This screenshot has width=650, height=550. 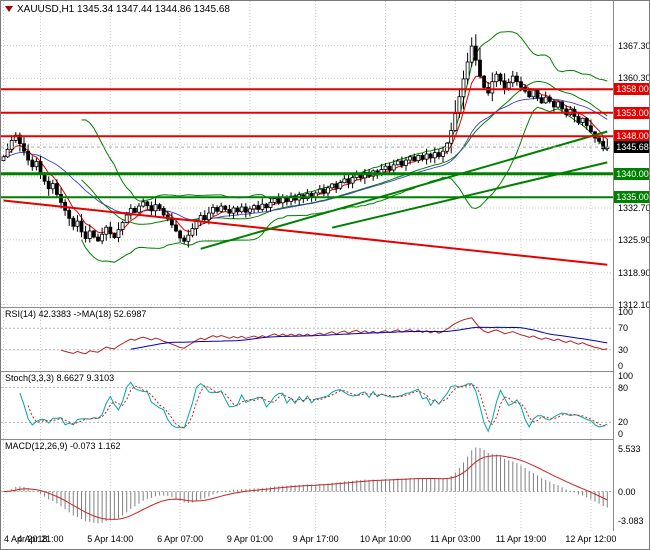 I want to click on time-tick-label: 4 Apr 21:00, so click(x=40, y=539).